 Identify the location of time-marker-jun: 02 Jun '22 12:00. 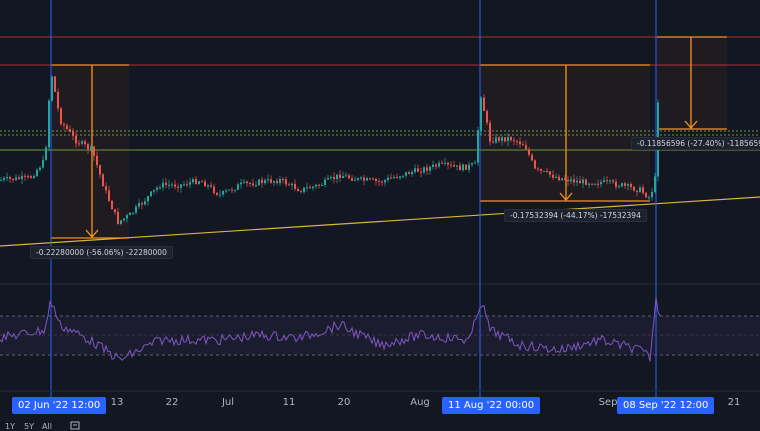
(59, 405).